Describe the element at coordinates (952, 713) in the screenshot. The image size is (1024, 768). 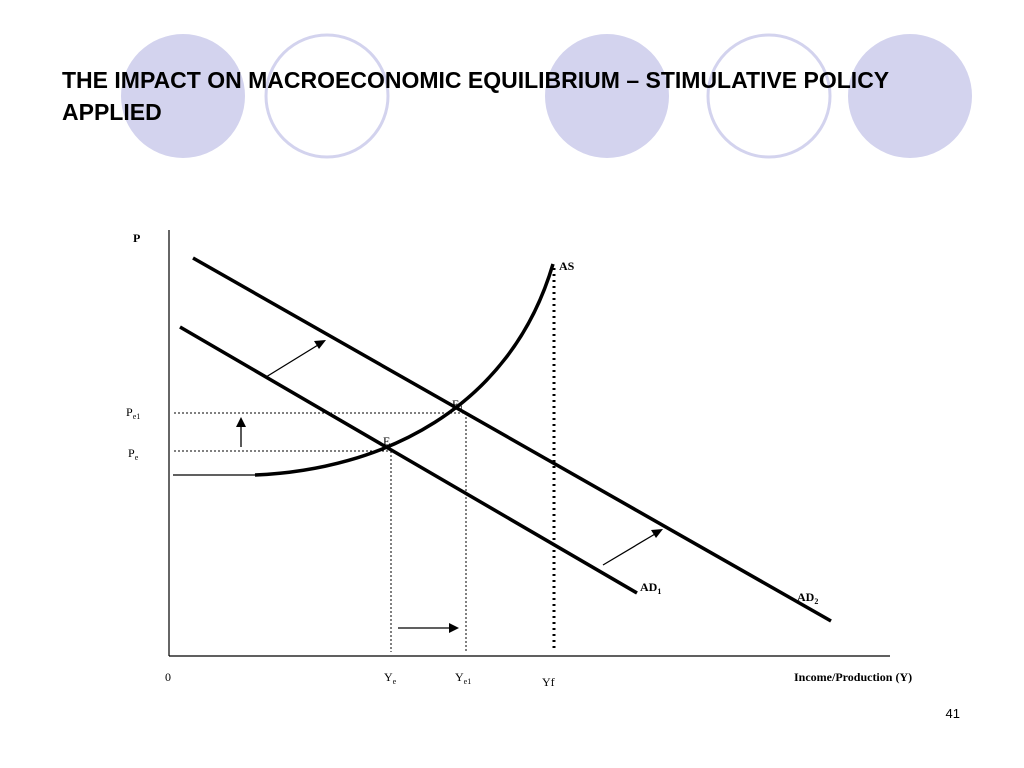
I see `slide-number: 41` at that location.